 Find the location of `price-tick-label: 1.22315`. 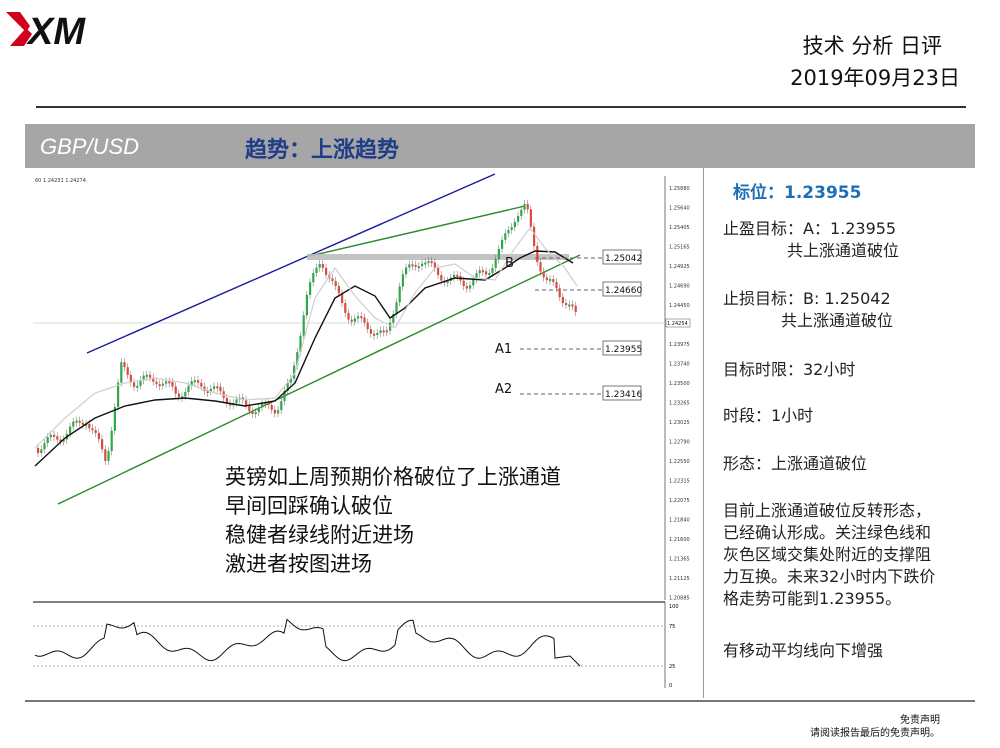

price-tick-label: 1.22315 is located at coordinates (679, 482).